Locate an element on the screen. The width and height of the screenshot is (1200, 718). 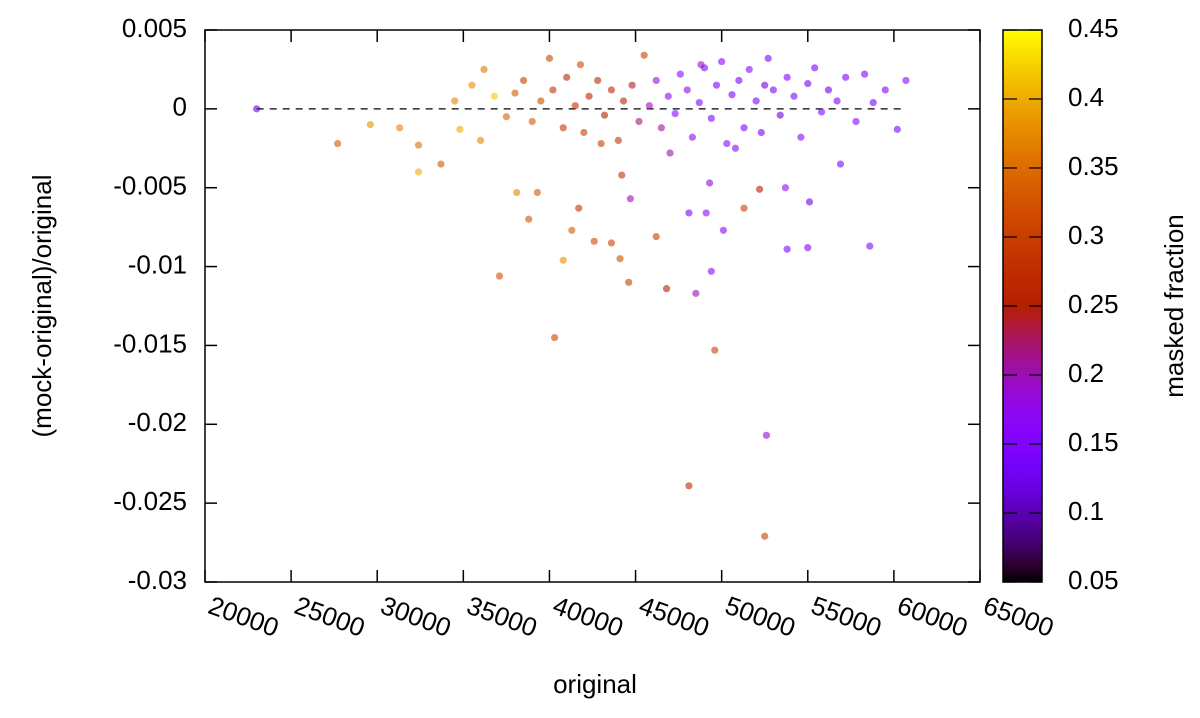
y-tick-label: 0 is located at coordinates (180, 107).